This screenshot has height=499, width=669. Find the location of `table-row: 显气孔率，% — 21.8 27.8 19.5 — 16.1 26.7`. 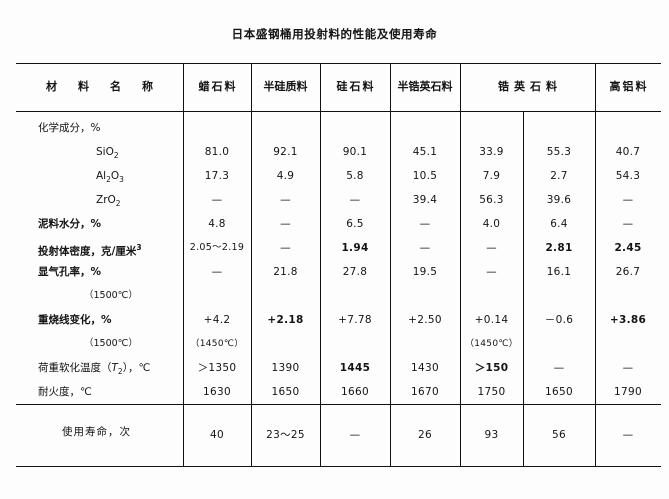

table-row: 显气孔率，% — 21.8 27.8 19.5 — 16.1 26.7 is located at coordinates (338, 272).